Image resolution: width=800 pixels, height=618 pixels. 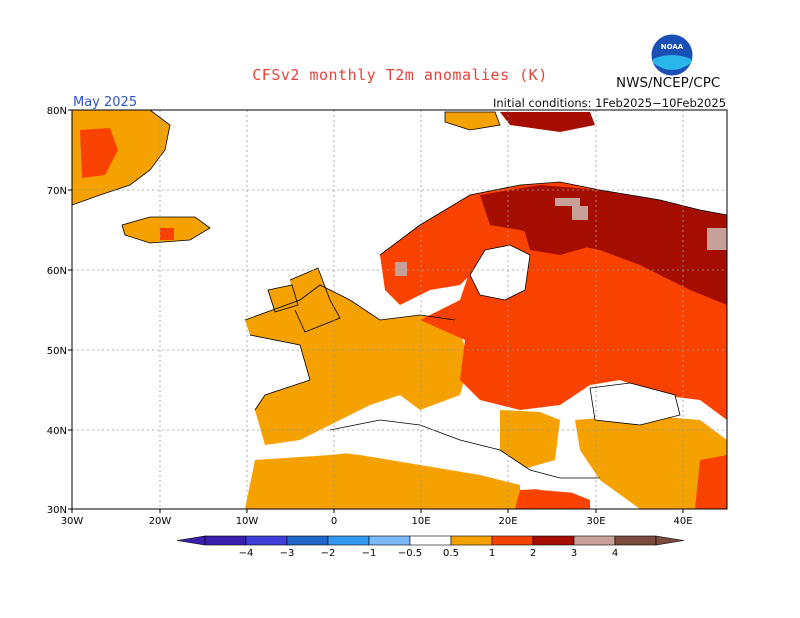 What do you see at coordinates (167, 234) in the screenshot?
I see `iceland-cell` at bounding box center [167, 234].